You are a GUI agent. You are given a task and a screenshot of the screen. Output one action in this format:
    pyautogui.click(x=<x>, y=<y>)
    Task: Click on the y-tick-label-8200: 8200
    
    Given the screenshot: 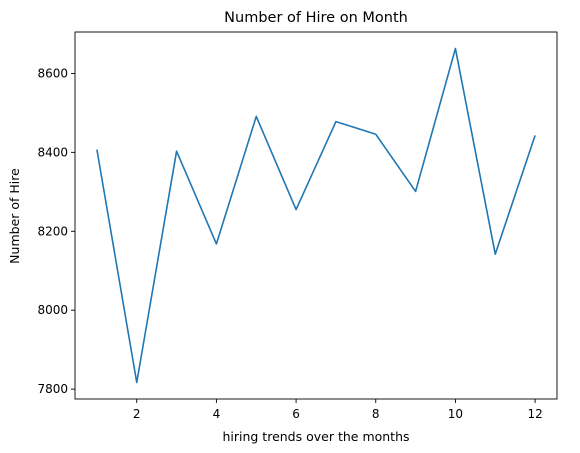 What is the action you would take?
    pyautogui.click(x=52, y=231)
    